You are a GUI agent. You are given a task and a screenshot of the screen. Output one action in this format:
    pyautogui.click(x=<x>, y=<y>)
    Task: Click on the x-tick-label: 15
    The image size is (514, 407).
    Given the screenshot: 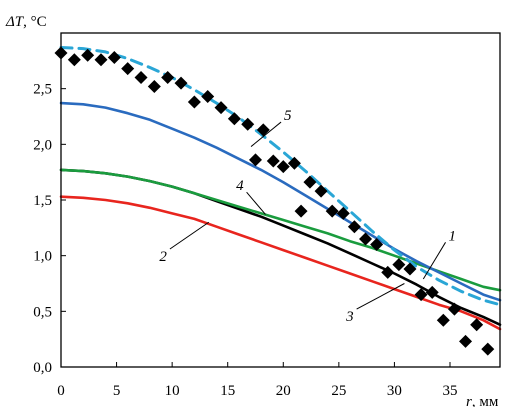 What is the action you would take?
    pyautogui.click(x=227, y=391)
    